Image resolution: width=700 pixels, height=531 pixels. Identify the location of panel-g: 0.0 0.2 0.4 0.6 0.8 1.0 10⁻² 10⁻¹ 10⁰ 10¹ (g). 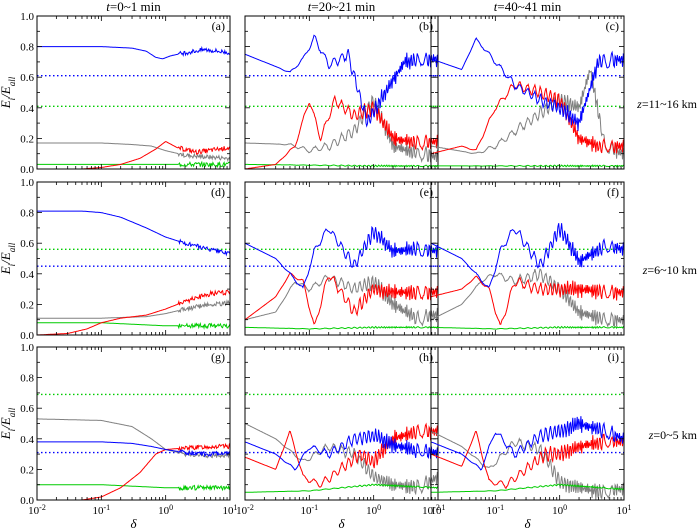
(128, 429).